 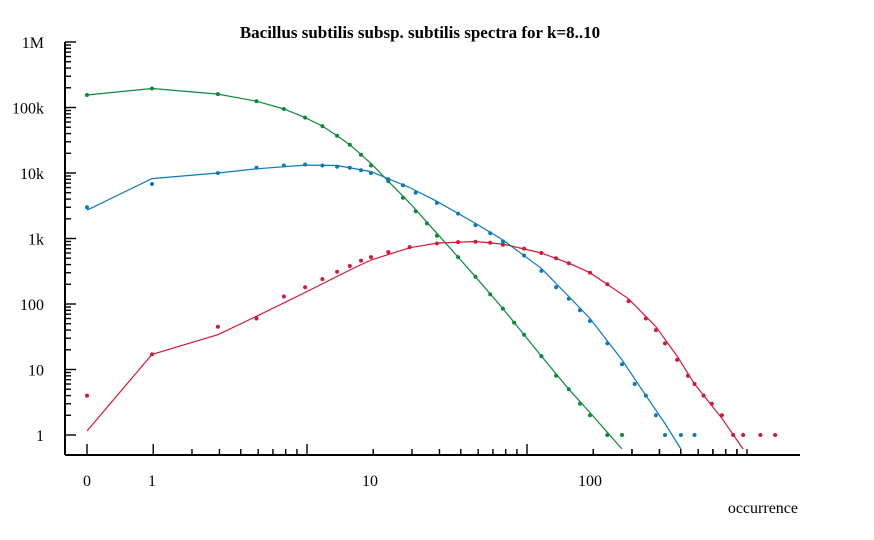 I want to click on x-tick-label: 100, so click(x=590, y=481).